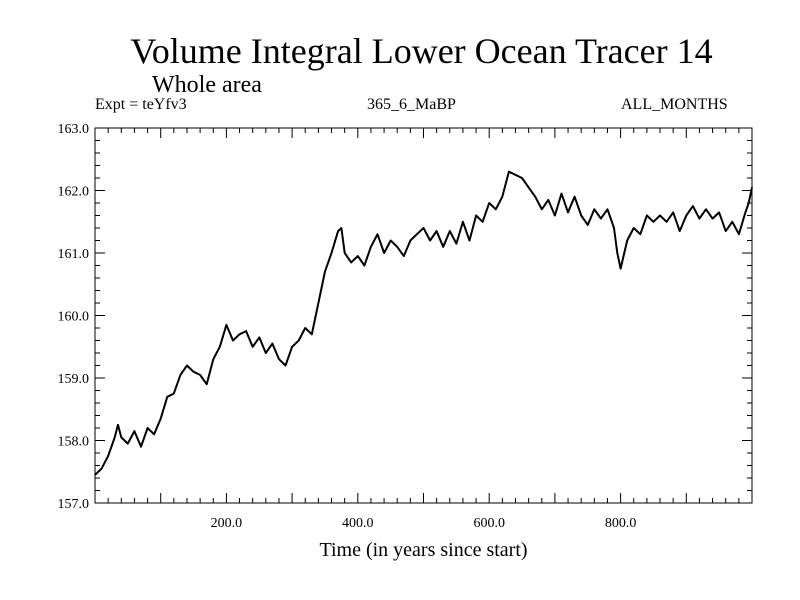  I want to click on months-label: ALL_MONTHS, so click(674, 104).